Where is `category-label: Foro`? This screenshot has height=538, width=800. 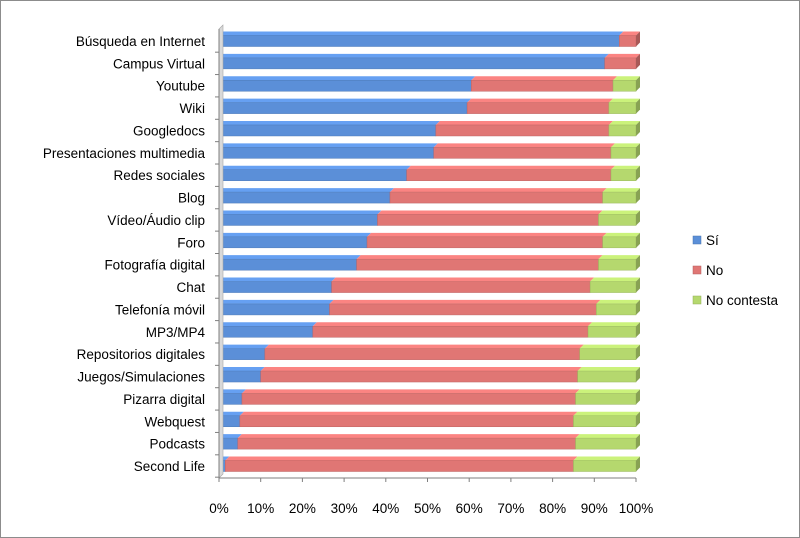
category-label: Foro is located at coordinates (191, 242).